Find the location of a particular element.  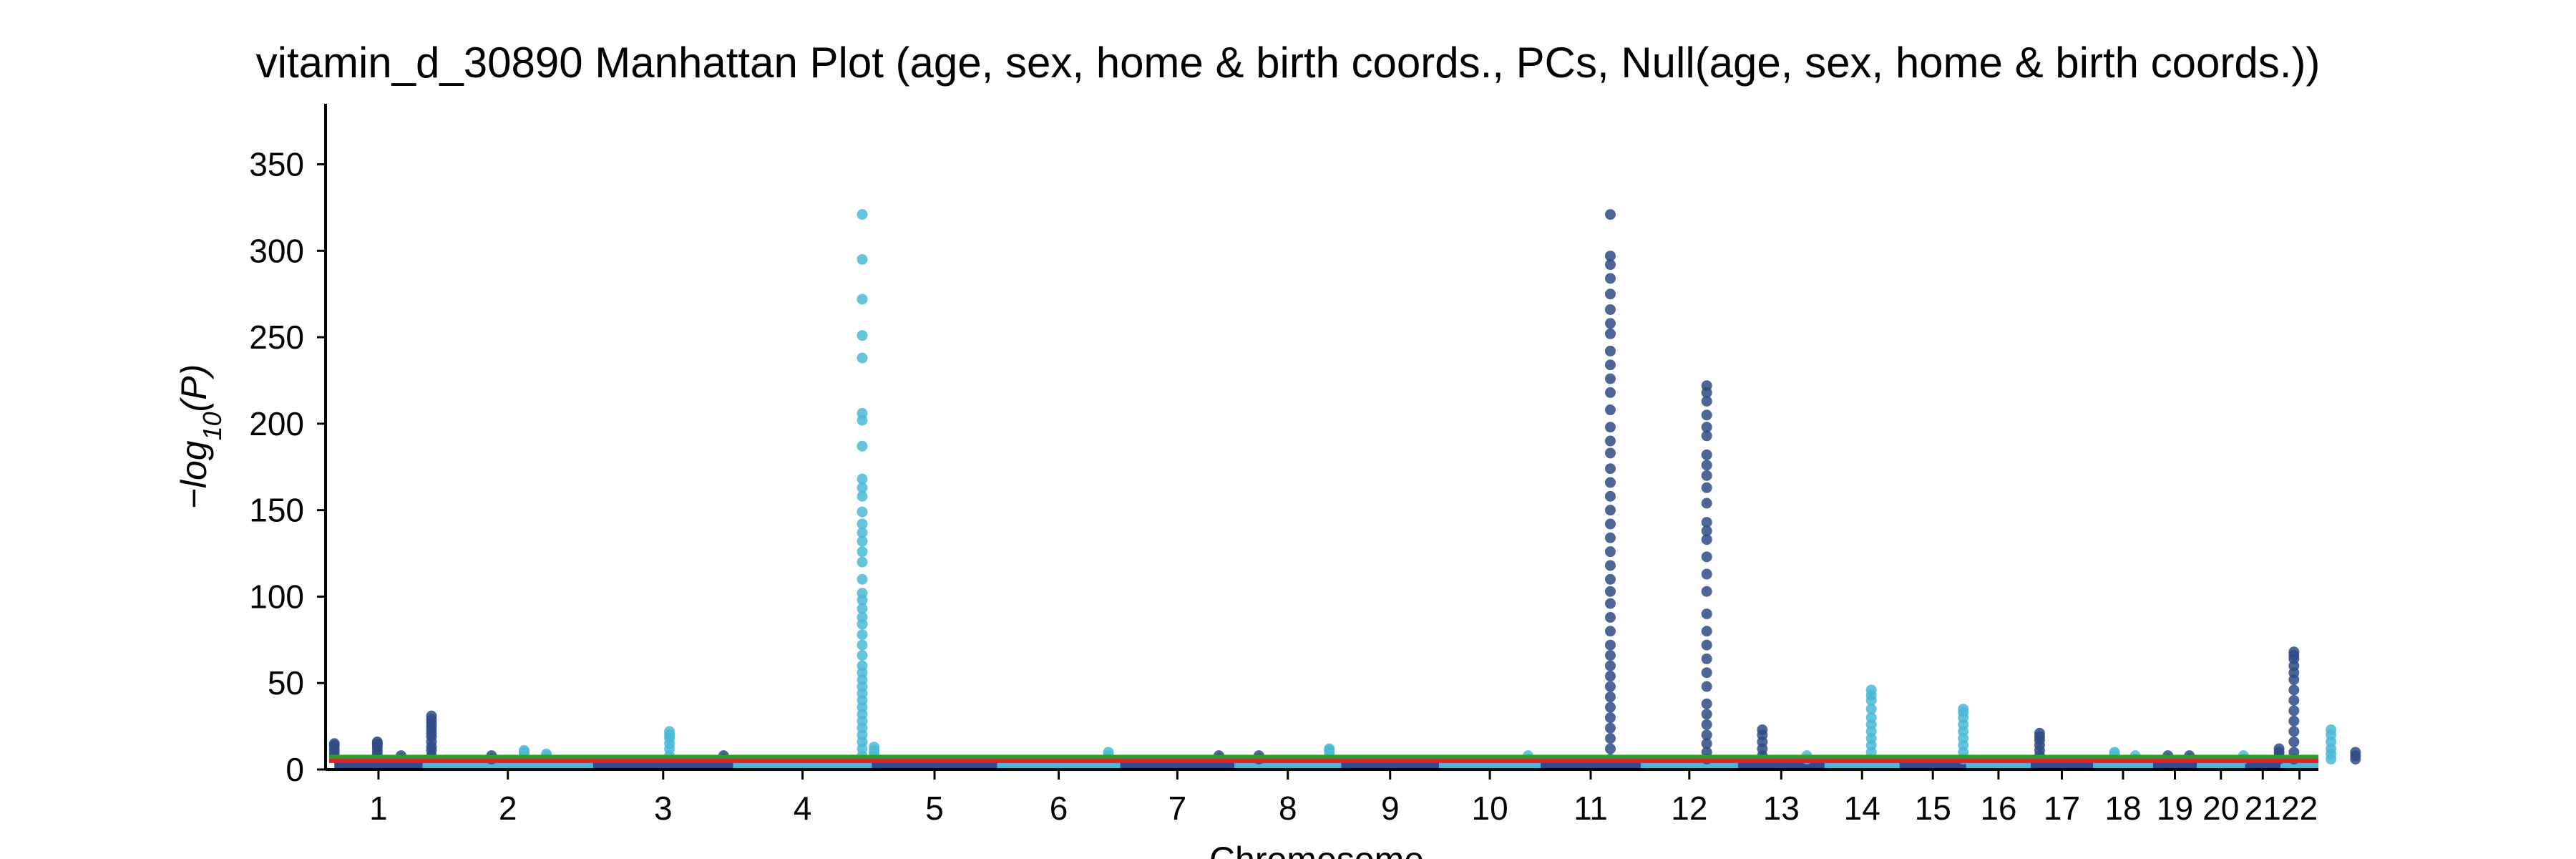

x-tick-label: 1 is located at coordinates (378, 808).